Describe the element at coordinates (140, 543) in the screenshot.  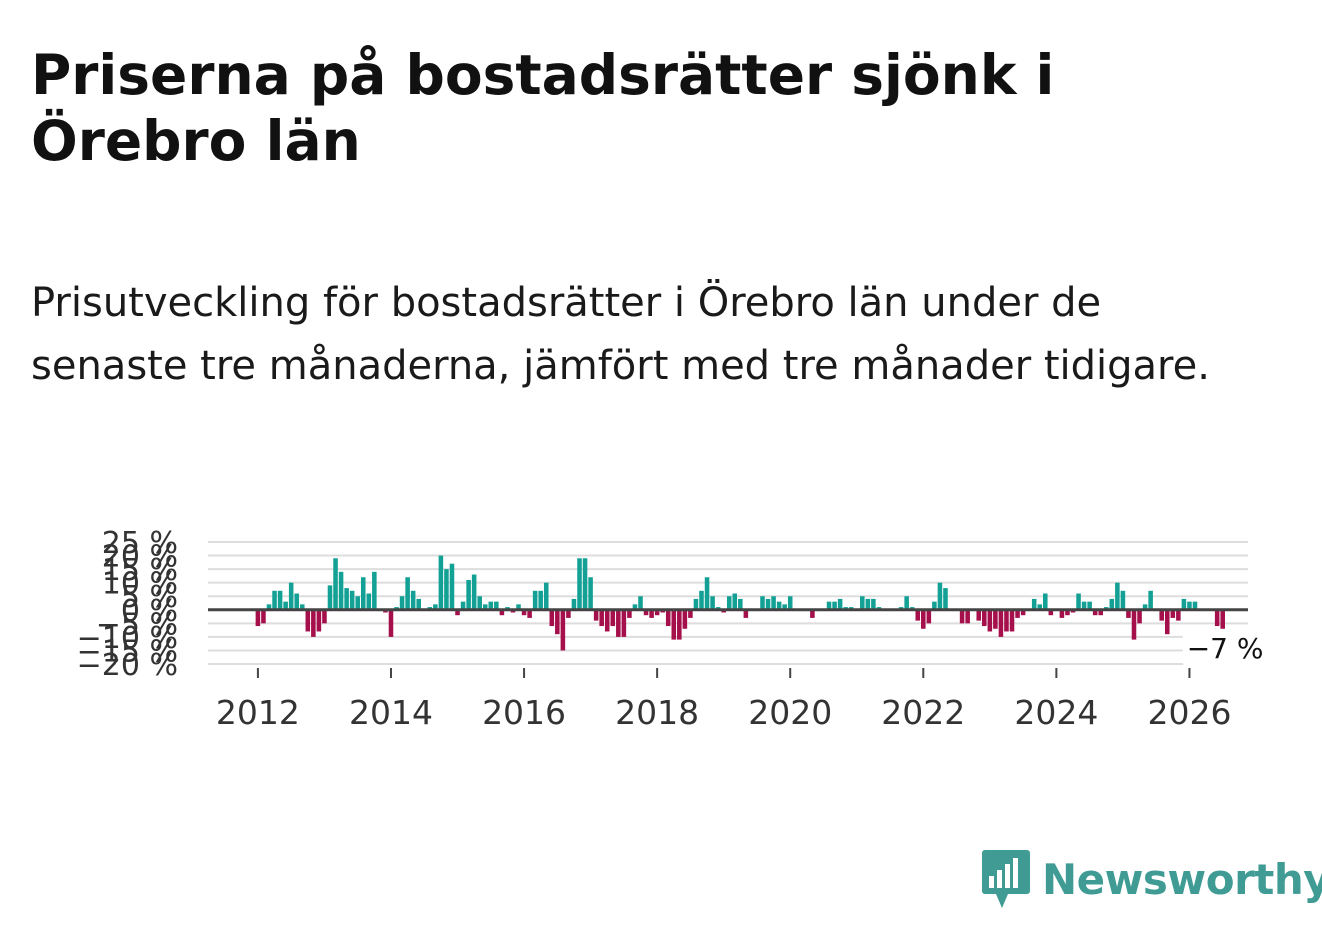
I see `y-tick-label: 25 %` at that location.